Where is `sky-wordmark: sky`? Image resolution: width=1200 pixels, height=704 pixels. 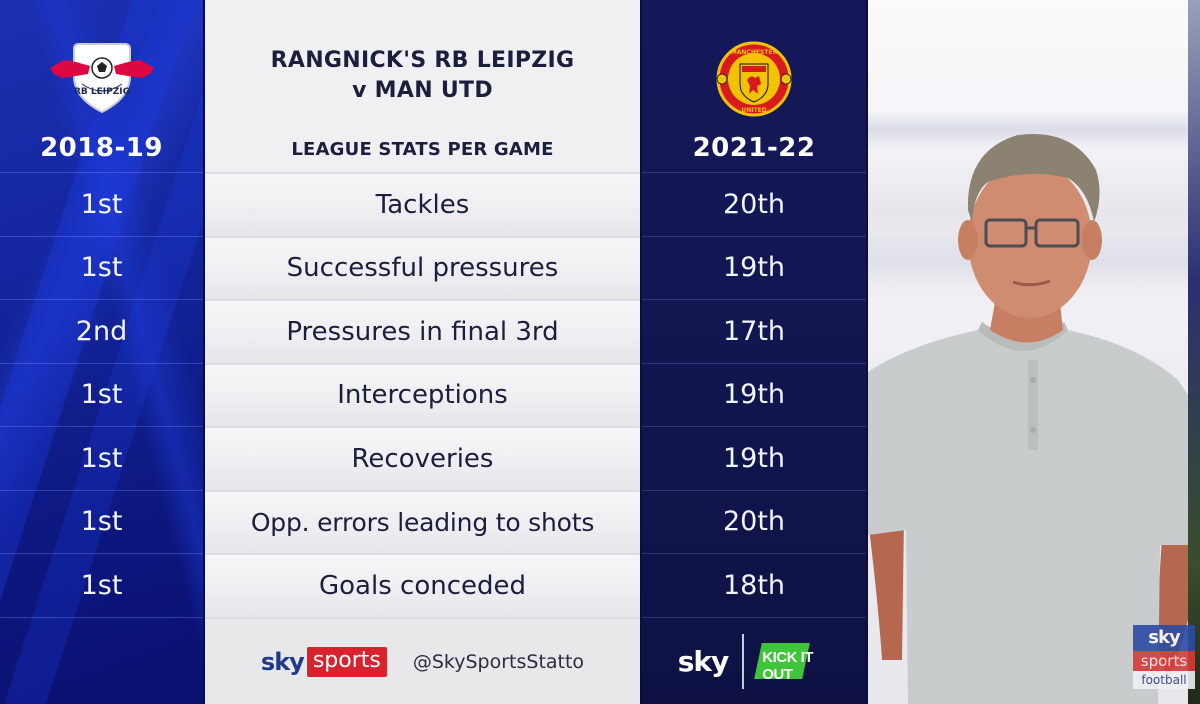
sky-wordmark: sky is located at coordinates (282, 661).